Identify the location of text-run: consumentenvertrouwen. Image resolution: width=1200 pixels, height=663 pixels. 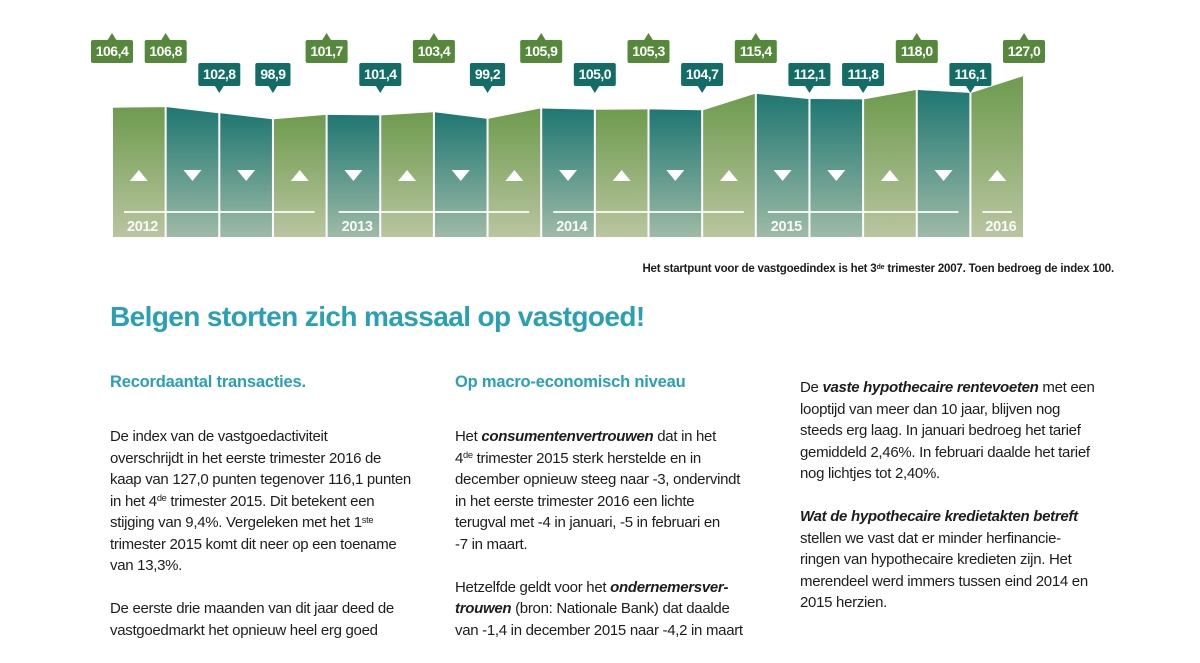
(567, 436).